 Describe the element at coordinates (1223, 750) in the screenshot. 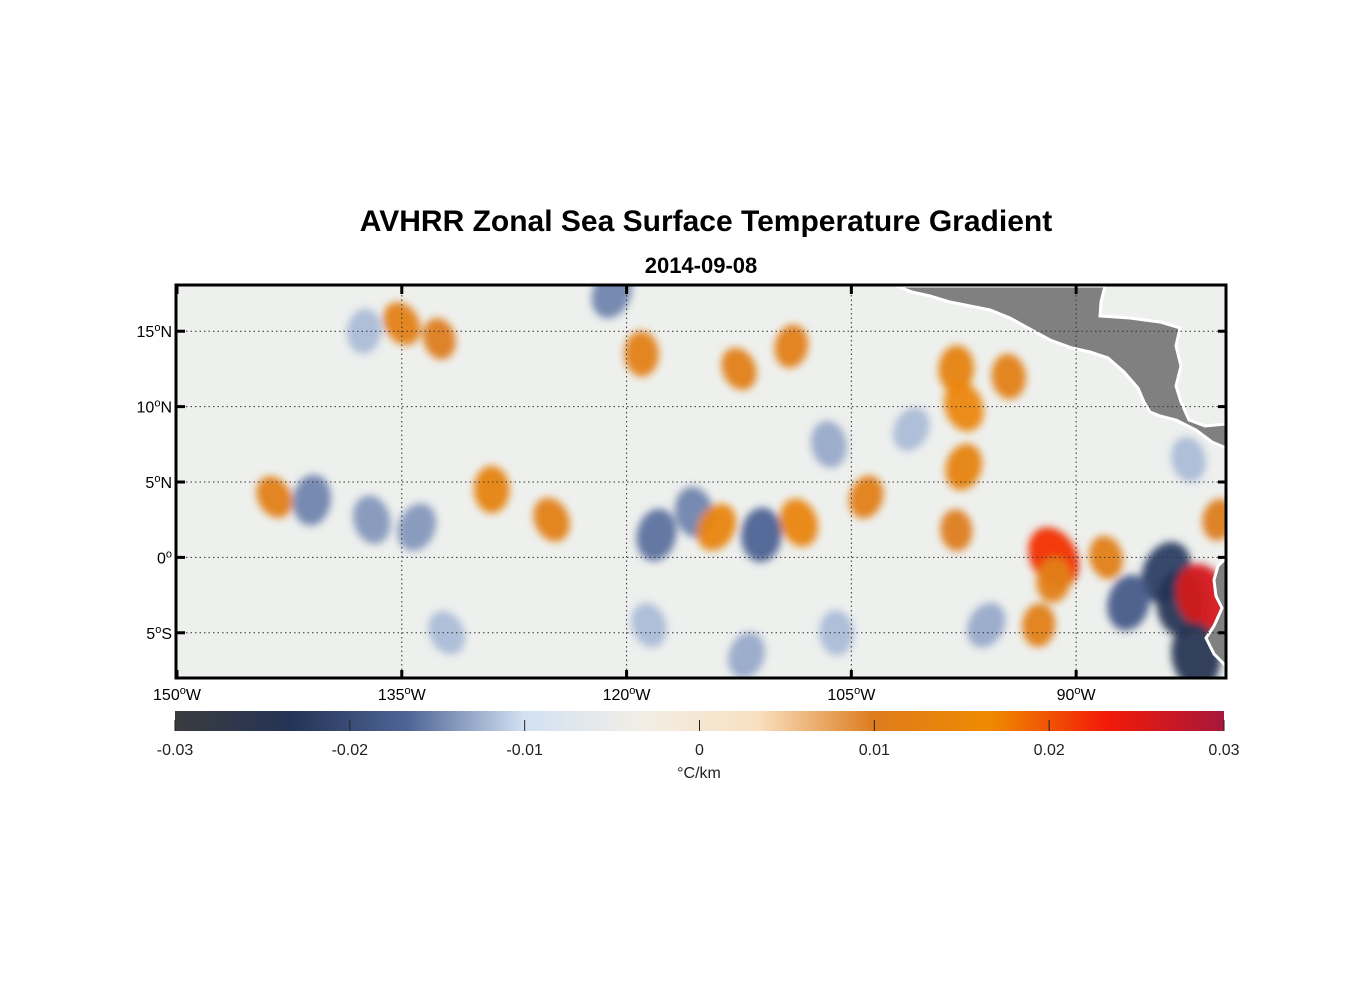

I see `colorbar-tick-label: 0.03` at that location.